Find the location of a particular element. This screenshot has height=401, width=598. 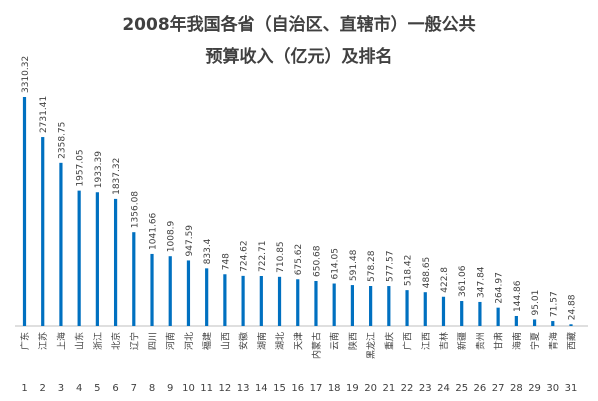

value-label-4: 1957.05 is located at coordinates (81, 167).